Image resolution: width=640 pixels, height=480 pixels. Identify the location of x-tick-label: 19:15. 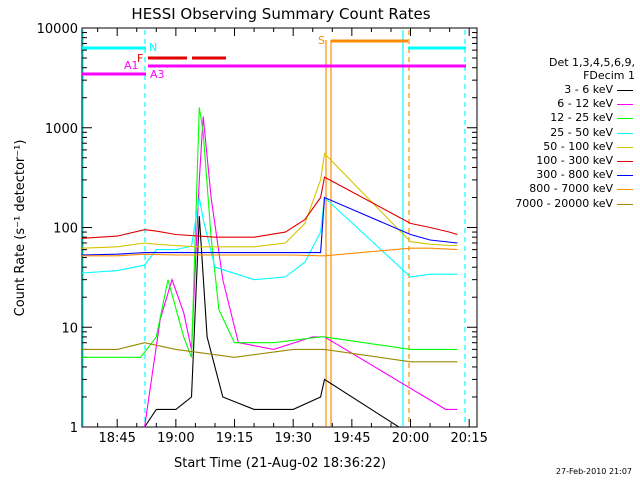
(234, 438).